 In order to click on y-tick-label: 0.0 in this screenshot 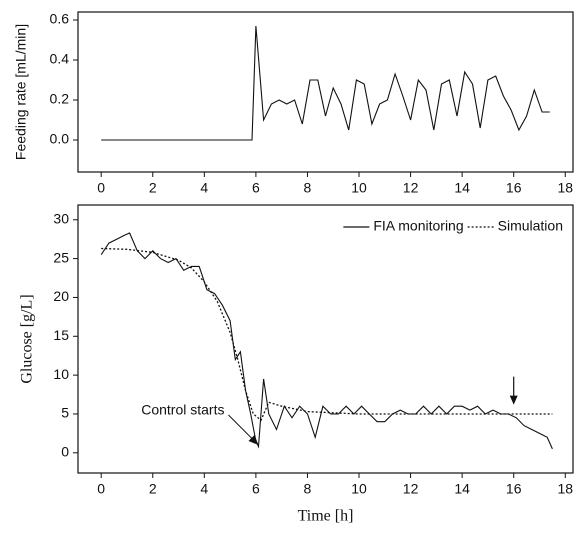, I will do `click(60, 139)`.